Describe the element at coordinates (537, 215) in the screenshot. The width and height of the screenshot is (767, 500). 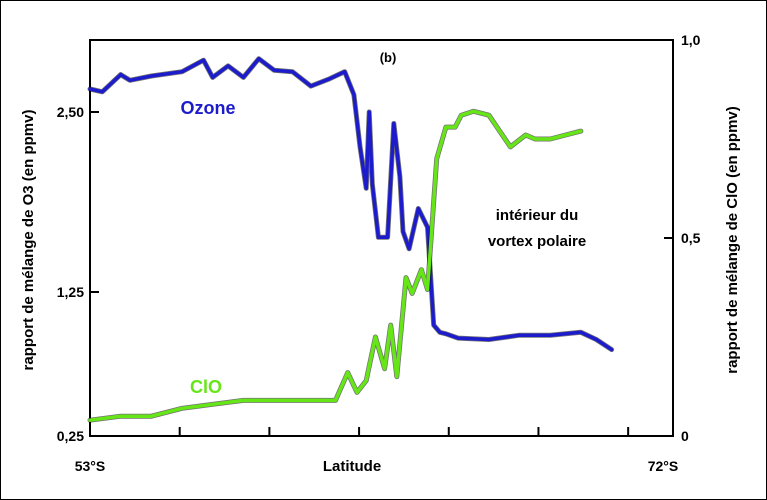
I see `annotation-line-1: intérieur du` at that location.